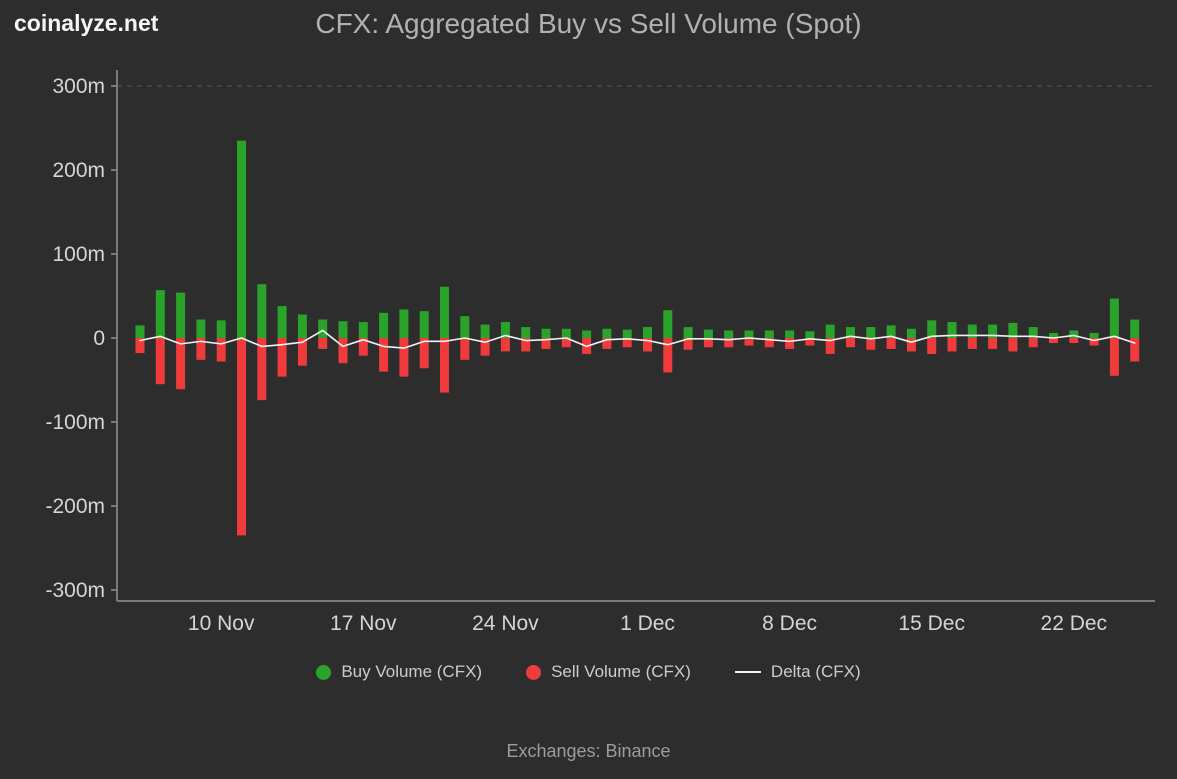 This screenshot has width=1177, height=779. I want to click on sell-volume-legend-marker-icon, so click(534, 672).